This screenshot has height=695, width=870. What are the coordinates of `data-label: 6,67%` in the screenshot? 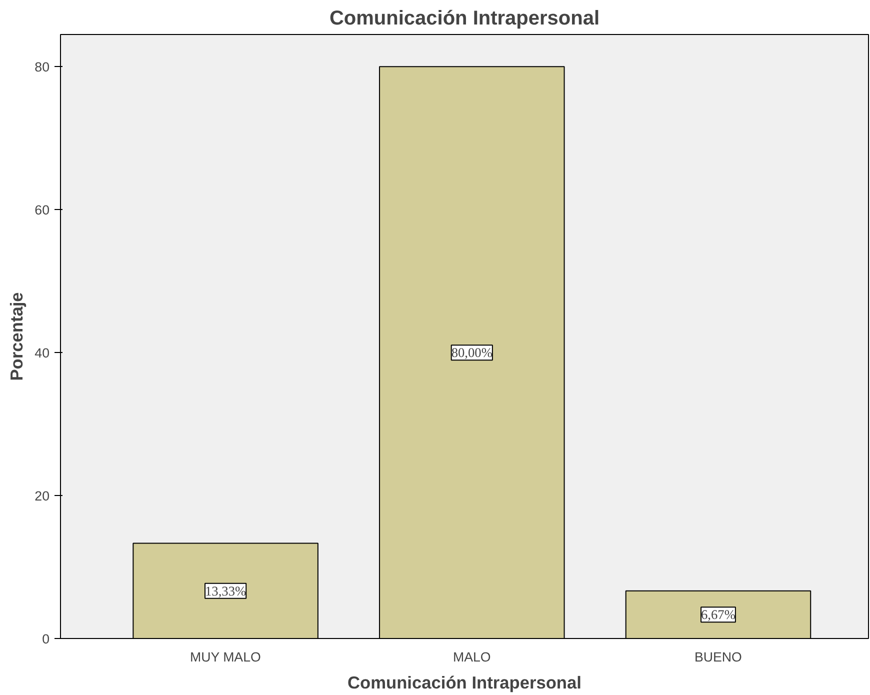 It's located at (718, 614).